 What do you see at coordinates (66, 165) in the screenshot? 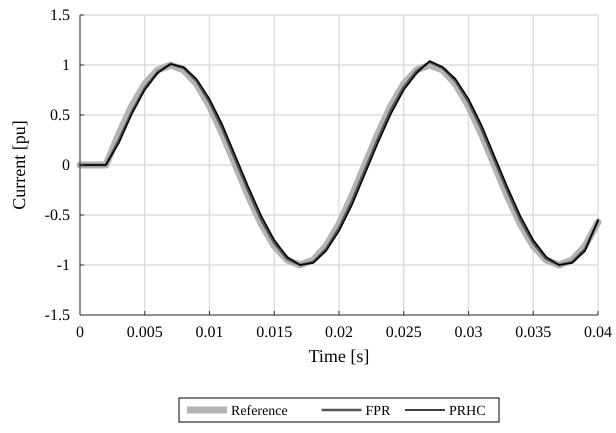
I see `y-tick-label: 0` at bounding box center [66, 165].